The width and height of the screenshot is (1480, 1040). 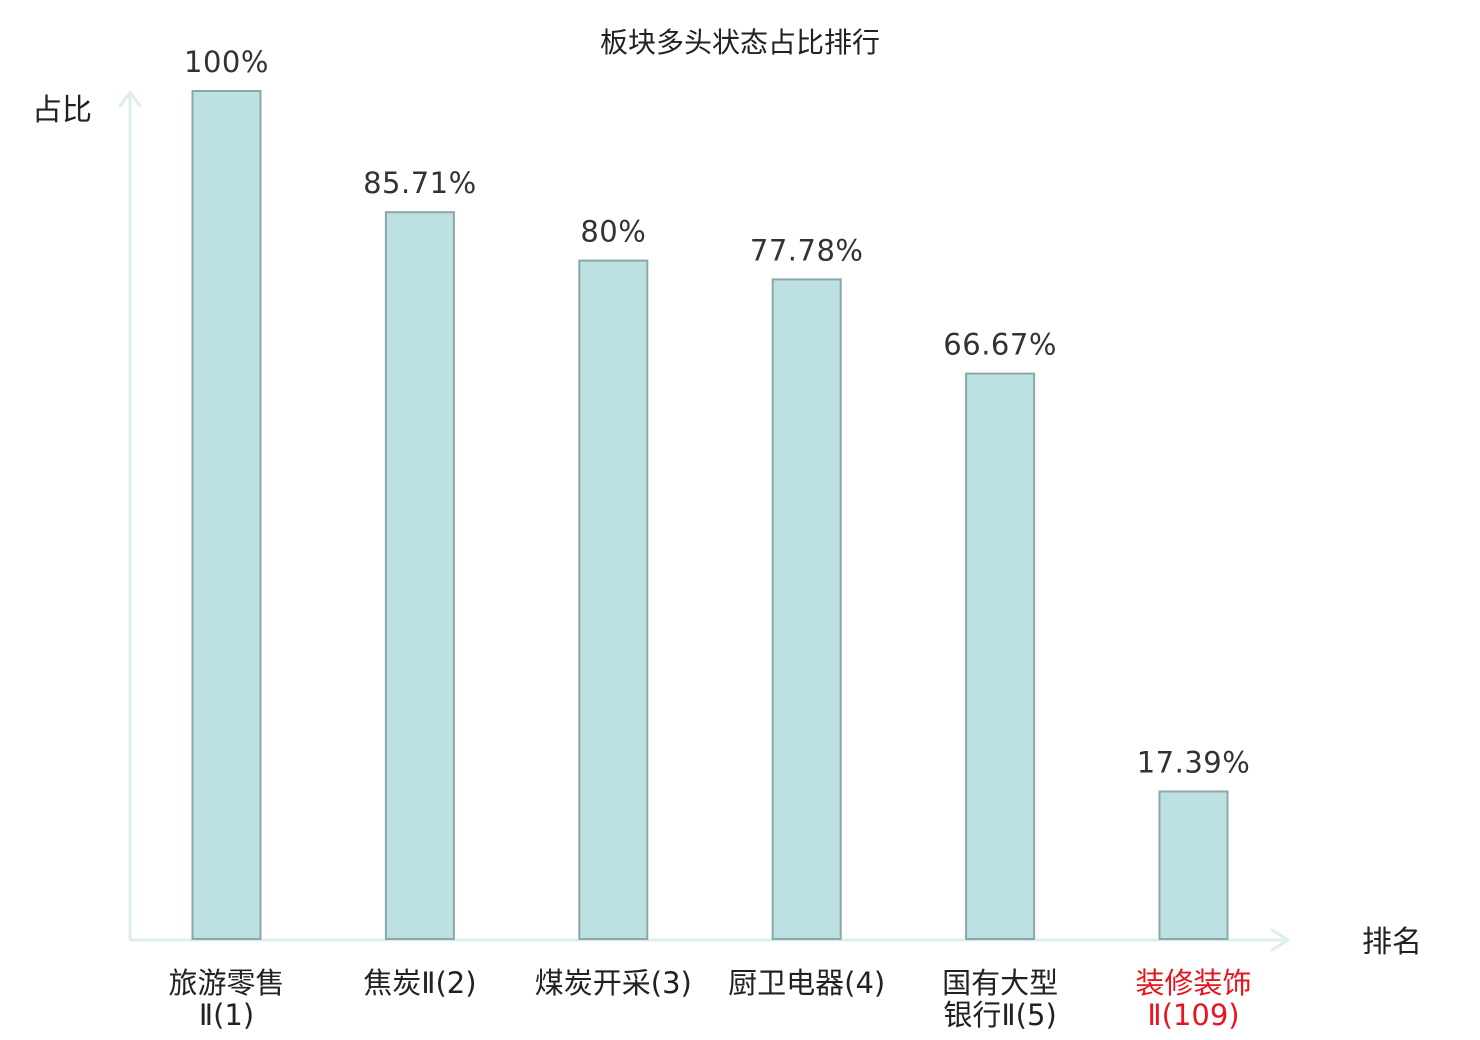 I want to click on category-label-line: 焦炭Ⅱ(2), so click(x=419, y=983).